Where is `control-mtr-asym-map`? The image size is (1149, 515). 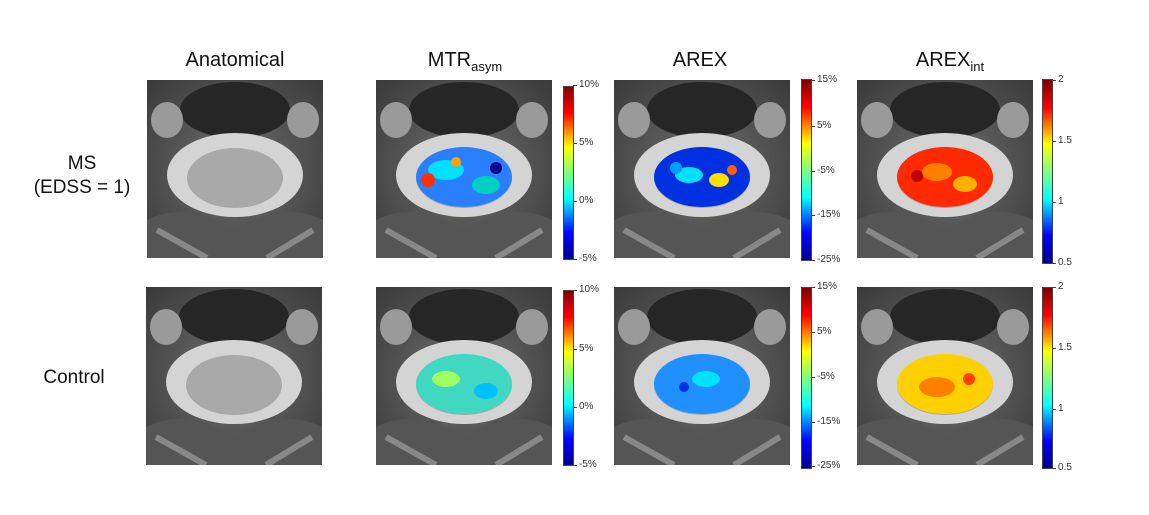
control-mtr-asym-map is located at coordinates (464, 376).